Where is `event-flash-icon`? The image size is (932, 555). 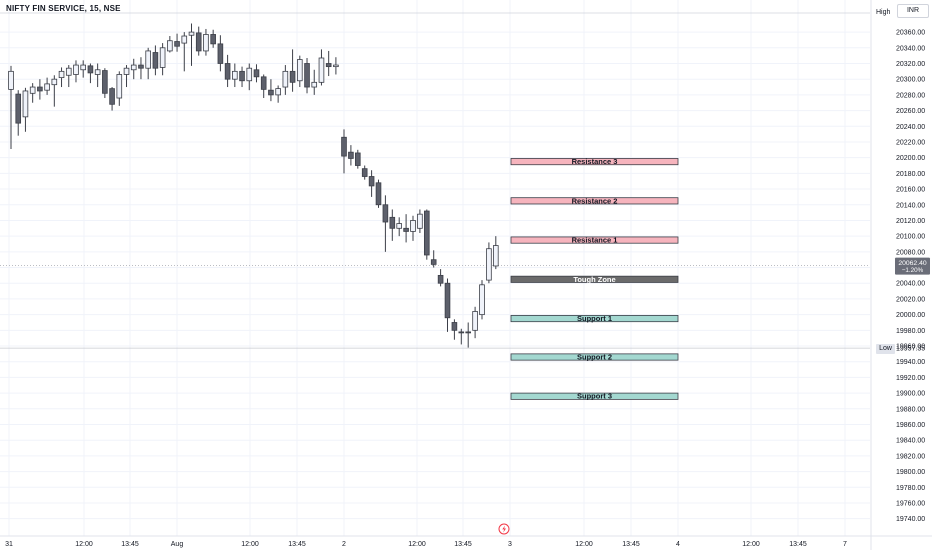
event-flash-icon is located at coordinates (504, 529).